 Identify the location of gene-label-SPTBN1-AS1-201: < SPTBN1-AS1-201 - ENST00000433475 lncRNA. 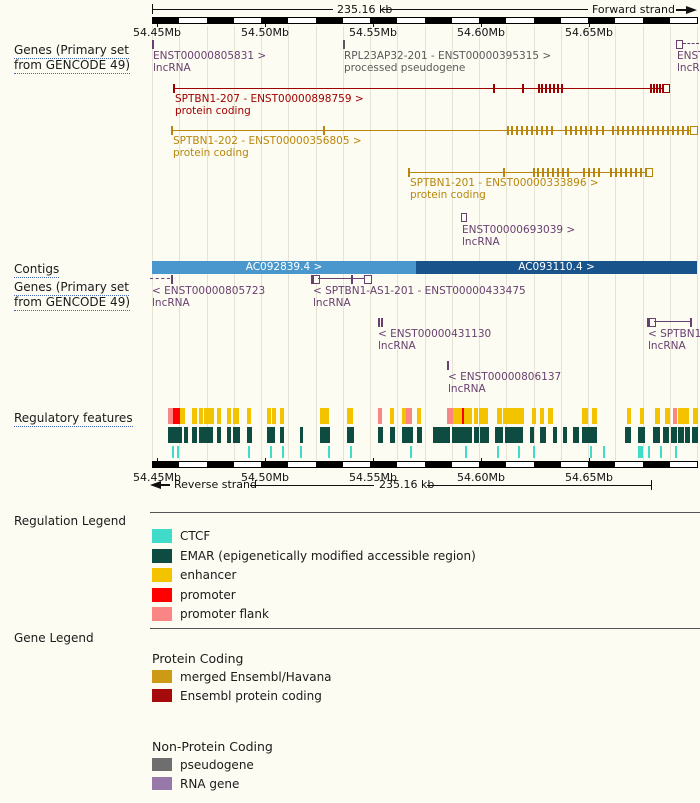
(419, 297).